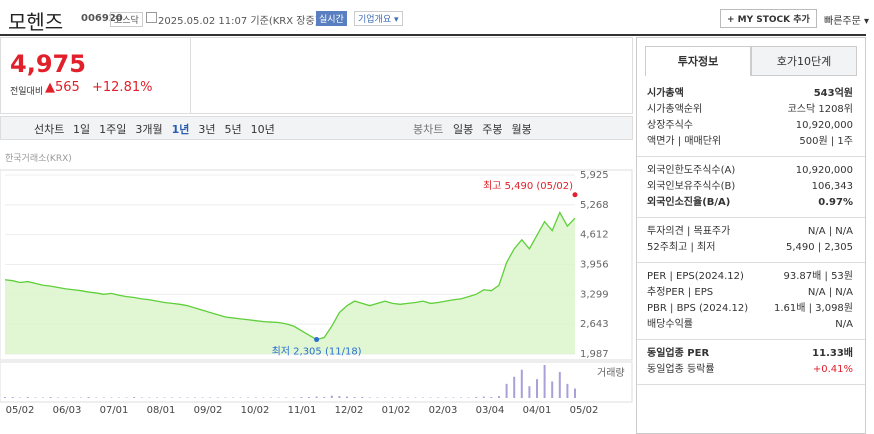 Image resolution: width=874 pixels, height=434 pixels. What do you see at coordinates (528, 186) in the screenshot?
I see `high-label: 최고 5,490 (05/02)` at bounding box center [528, 186].